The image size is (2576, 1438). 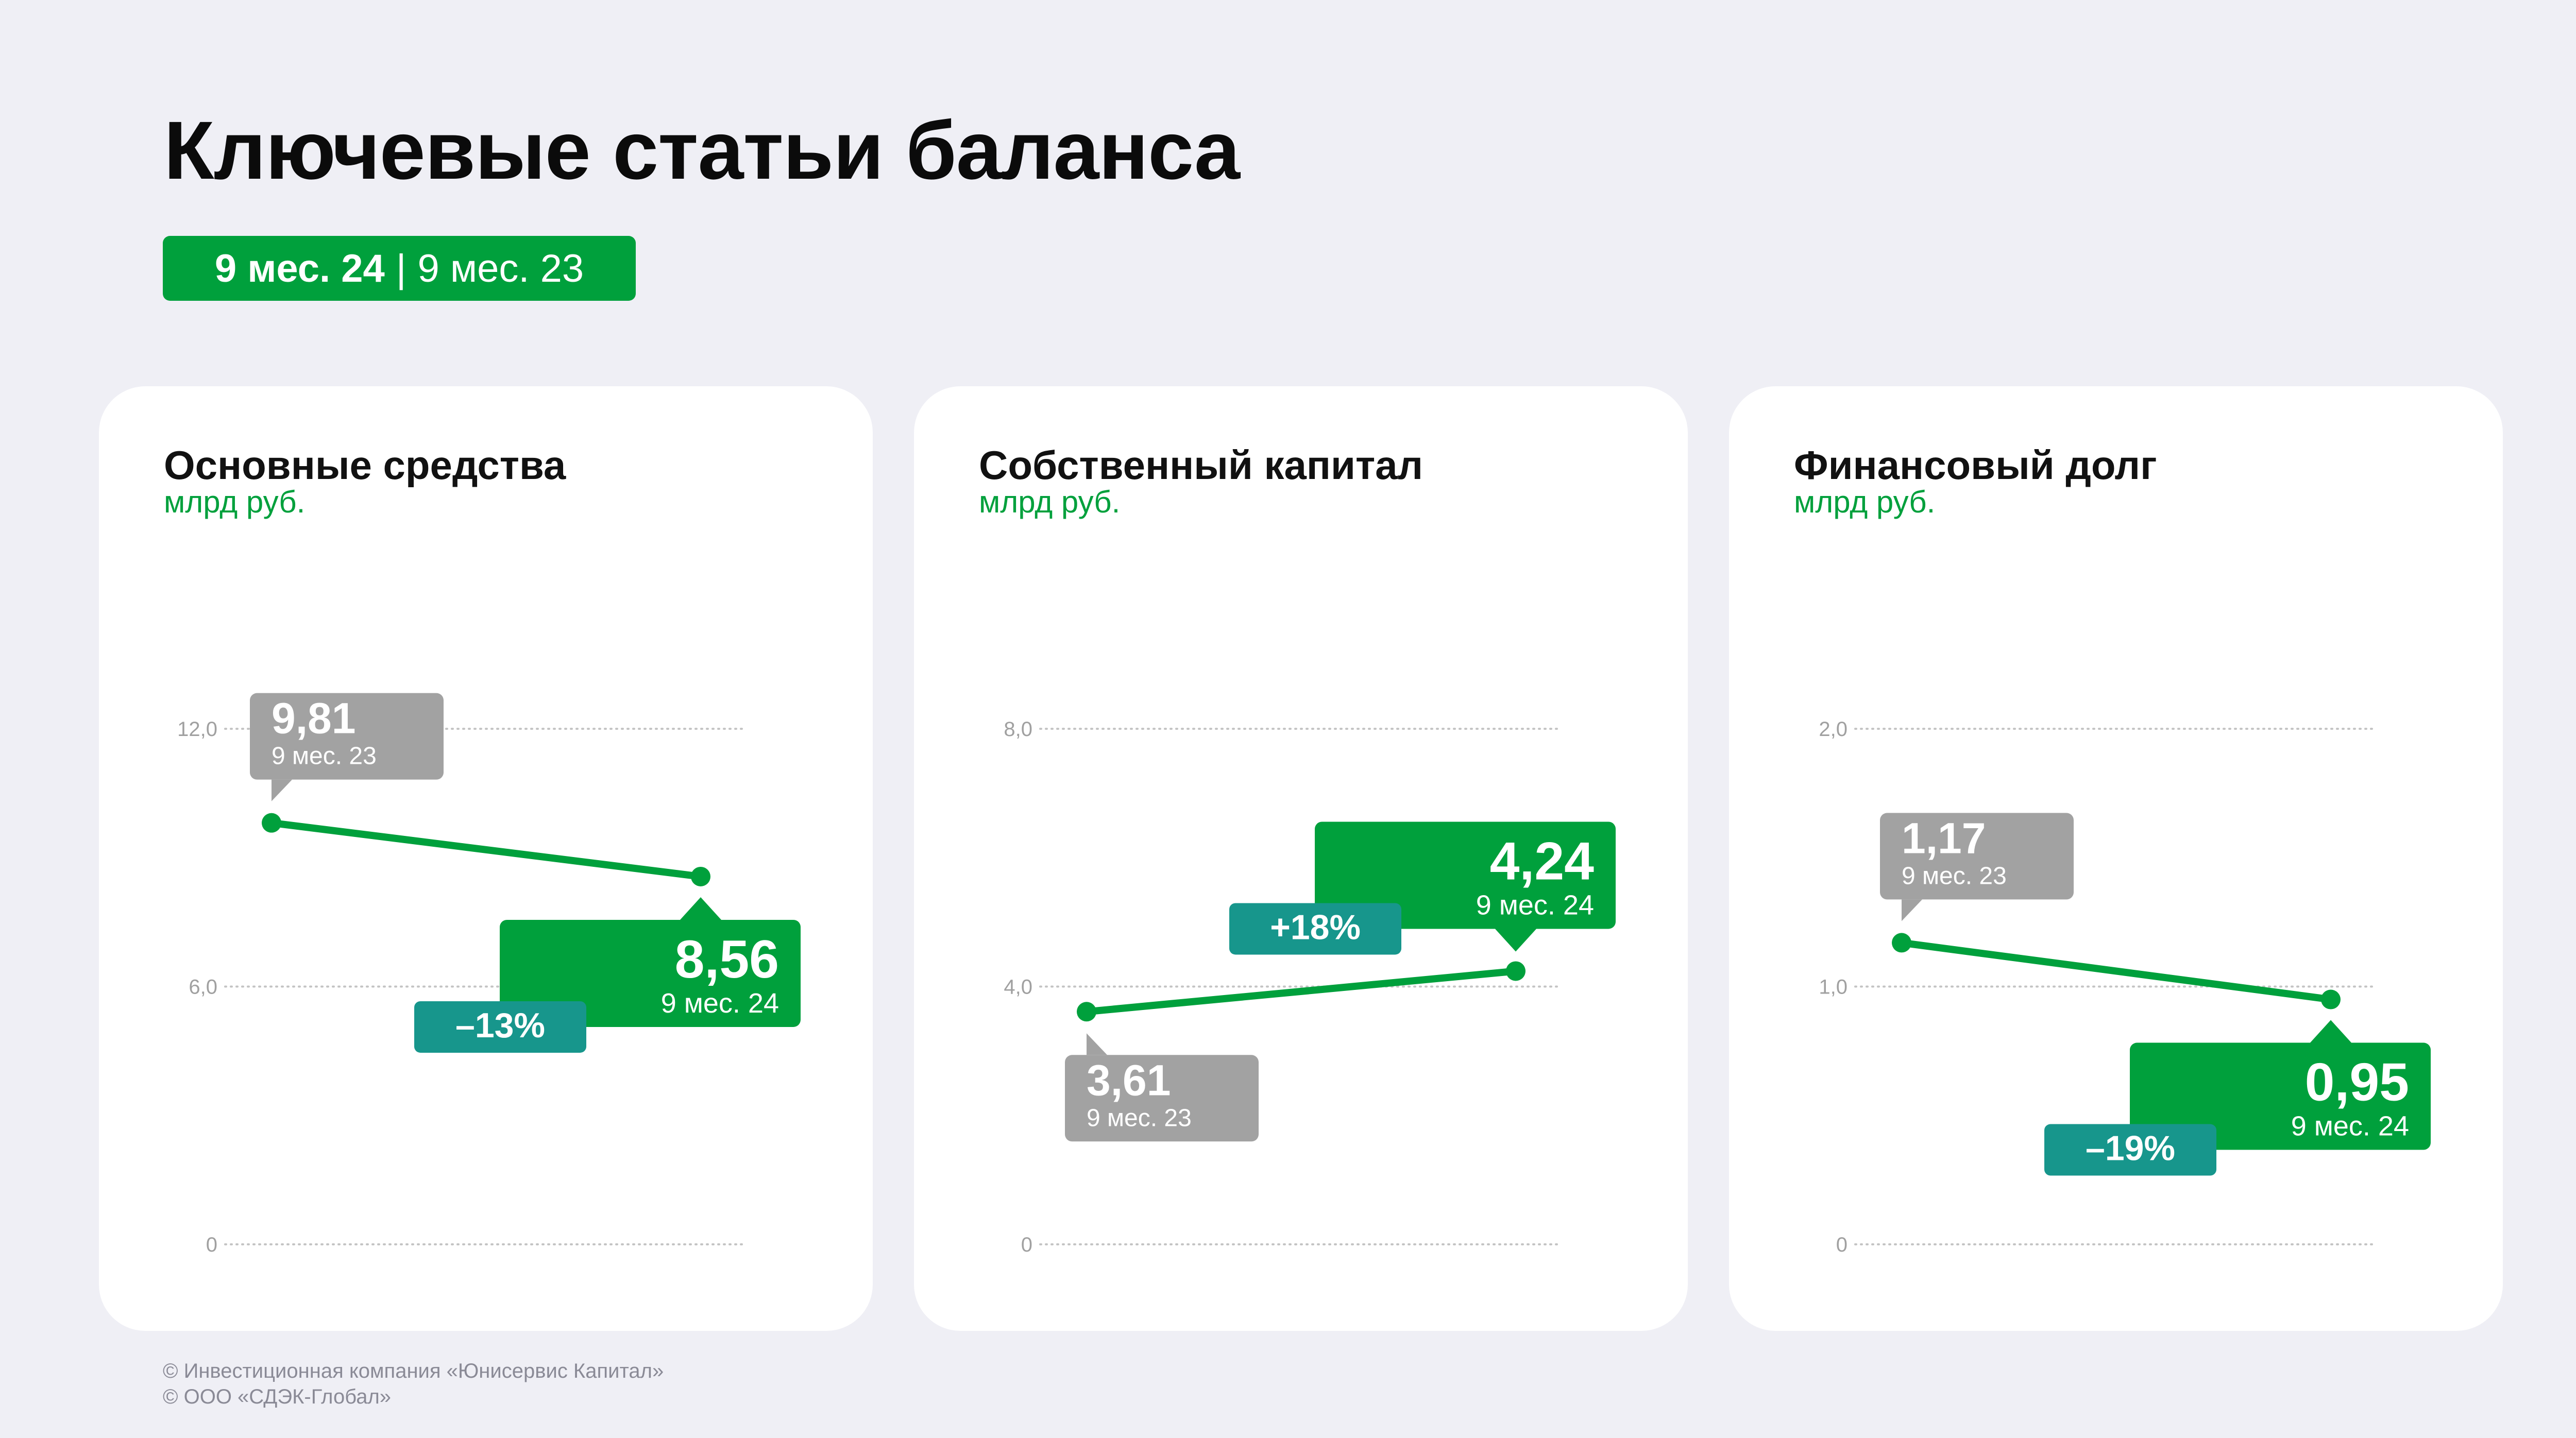 What do you see at coordinates (1833, 988) in the screenshot?
I see `y-tick-label: 1,0` at bounding box center [1833, 988].